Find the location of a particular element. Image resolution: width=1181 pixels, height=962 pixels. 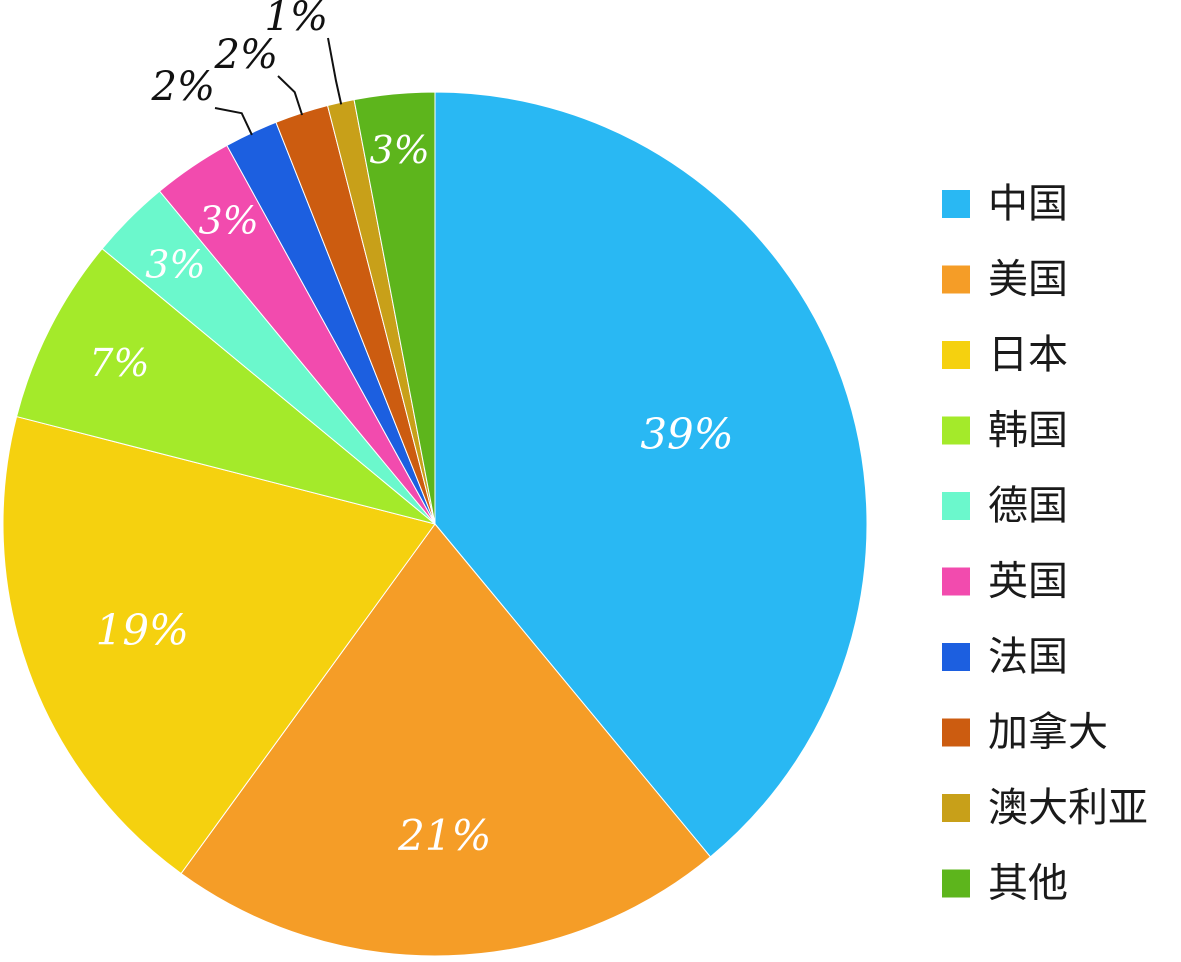

slice-7-leader-line is located at coordinates (233, 121).